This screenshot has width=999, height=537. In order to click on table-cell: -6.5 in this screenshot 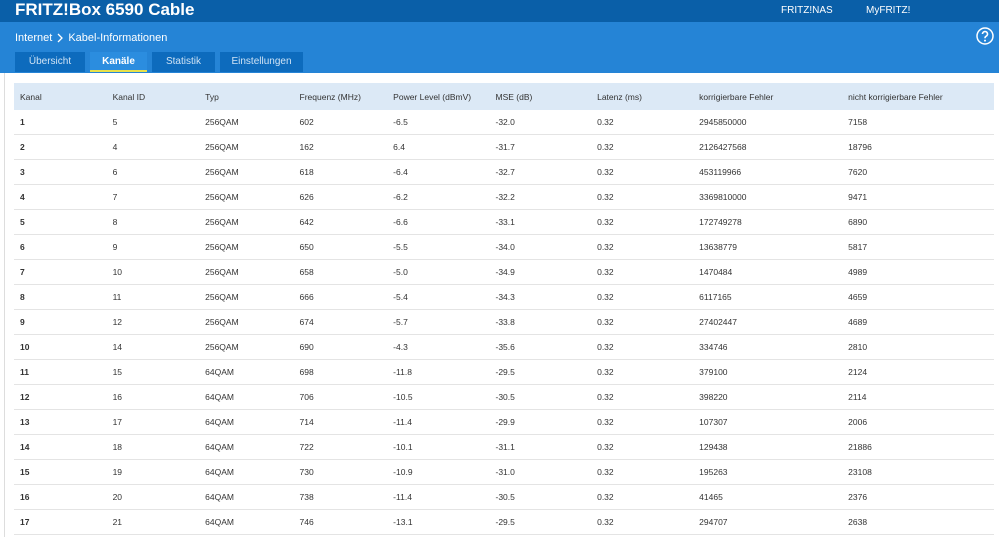, I will do `click(438, 122)`.